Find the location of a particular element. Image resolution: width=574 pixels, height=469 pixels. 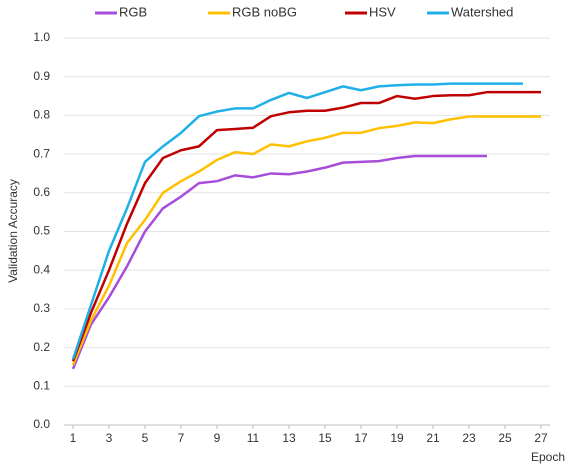

y-tick-label: 0.6 is located at coordinates (41, 192).